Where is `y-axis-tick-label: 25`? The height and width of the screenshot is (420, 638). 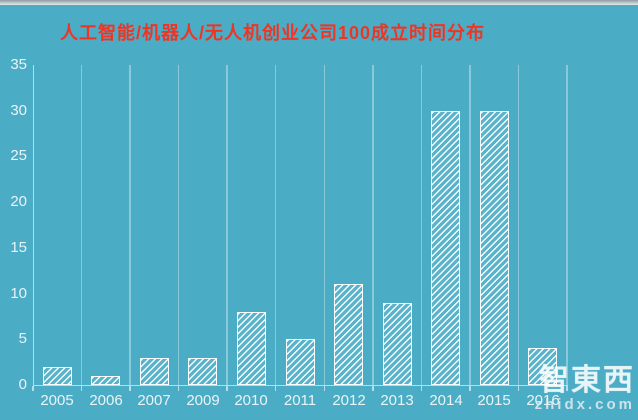 y-axis-tick-label: 25 is located at coordinates (18, 155).